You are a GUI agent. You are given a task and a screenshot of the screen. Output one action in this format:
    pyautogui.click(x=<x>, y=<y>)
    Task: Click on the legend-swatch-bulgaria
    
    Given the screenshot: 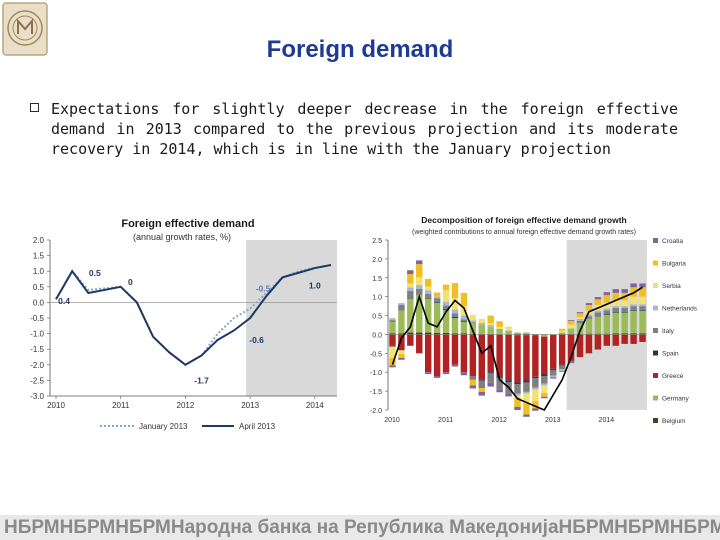 What is the action you would take?
    pyautogui.click(x=655, y=263)
    